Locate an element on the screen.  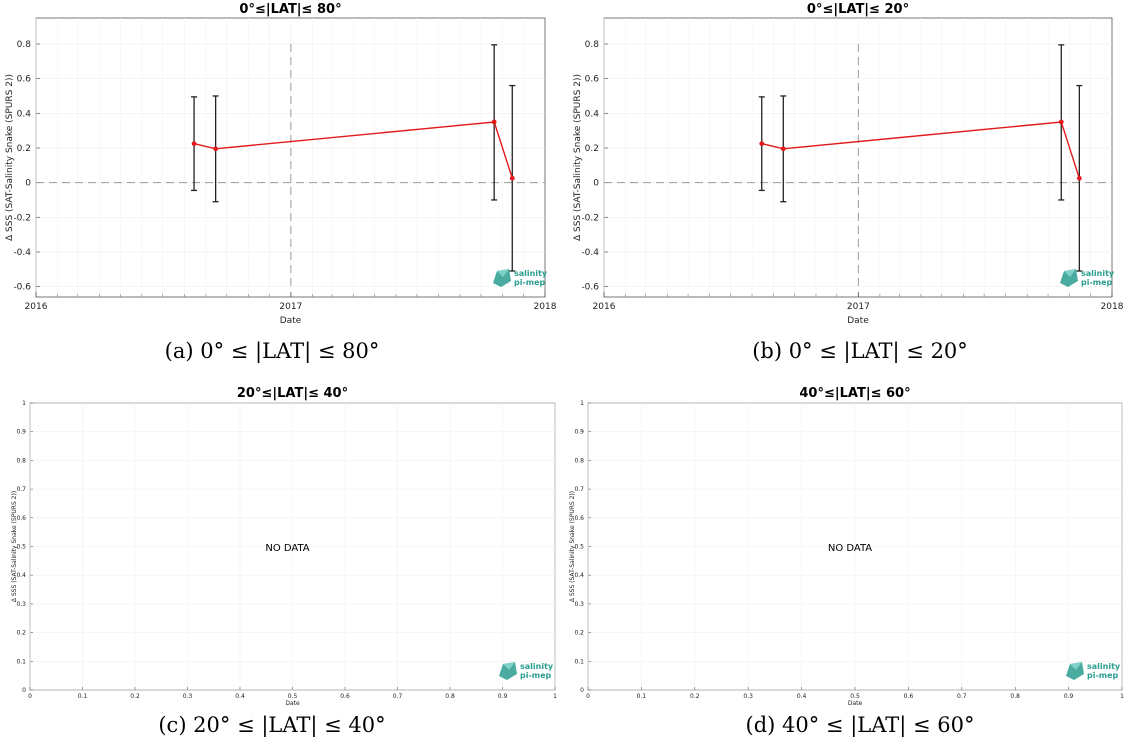
figure-caption-1: (a) 0° ≤ |LAT| ≤ 80° is located at coordinates (272, 351).